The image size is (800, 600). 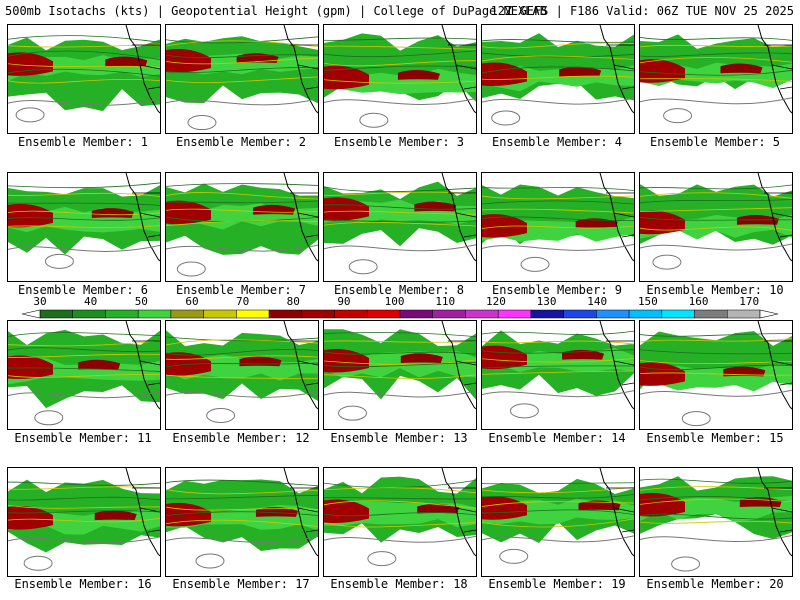 I want to click on caption-number: 8, so click(x=460, y=290).